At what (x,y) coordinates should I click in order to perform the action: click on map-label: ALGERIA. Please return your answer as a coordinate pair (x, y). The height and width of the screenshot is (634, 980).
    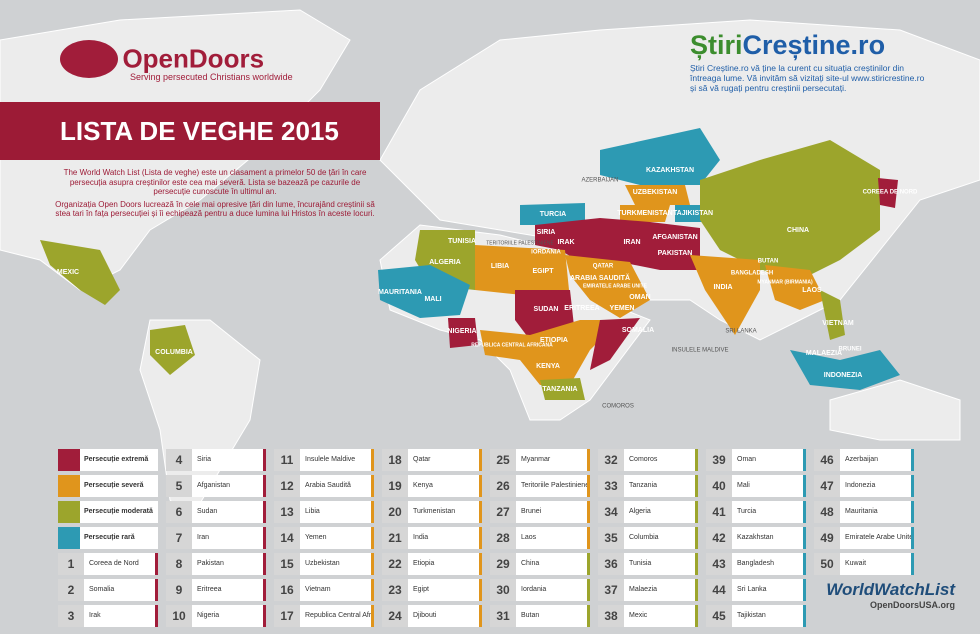
    Looking at the image, I should click on (445, 262).